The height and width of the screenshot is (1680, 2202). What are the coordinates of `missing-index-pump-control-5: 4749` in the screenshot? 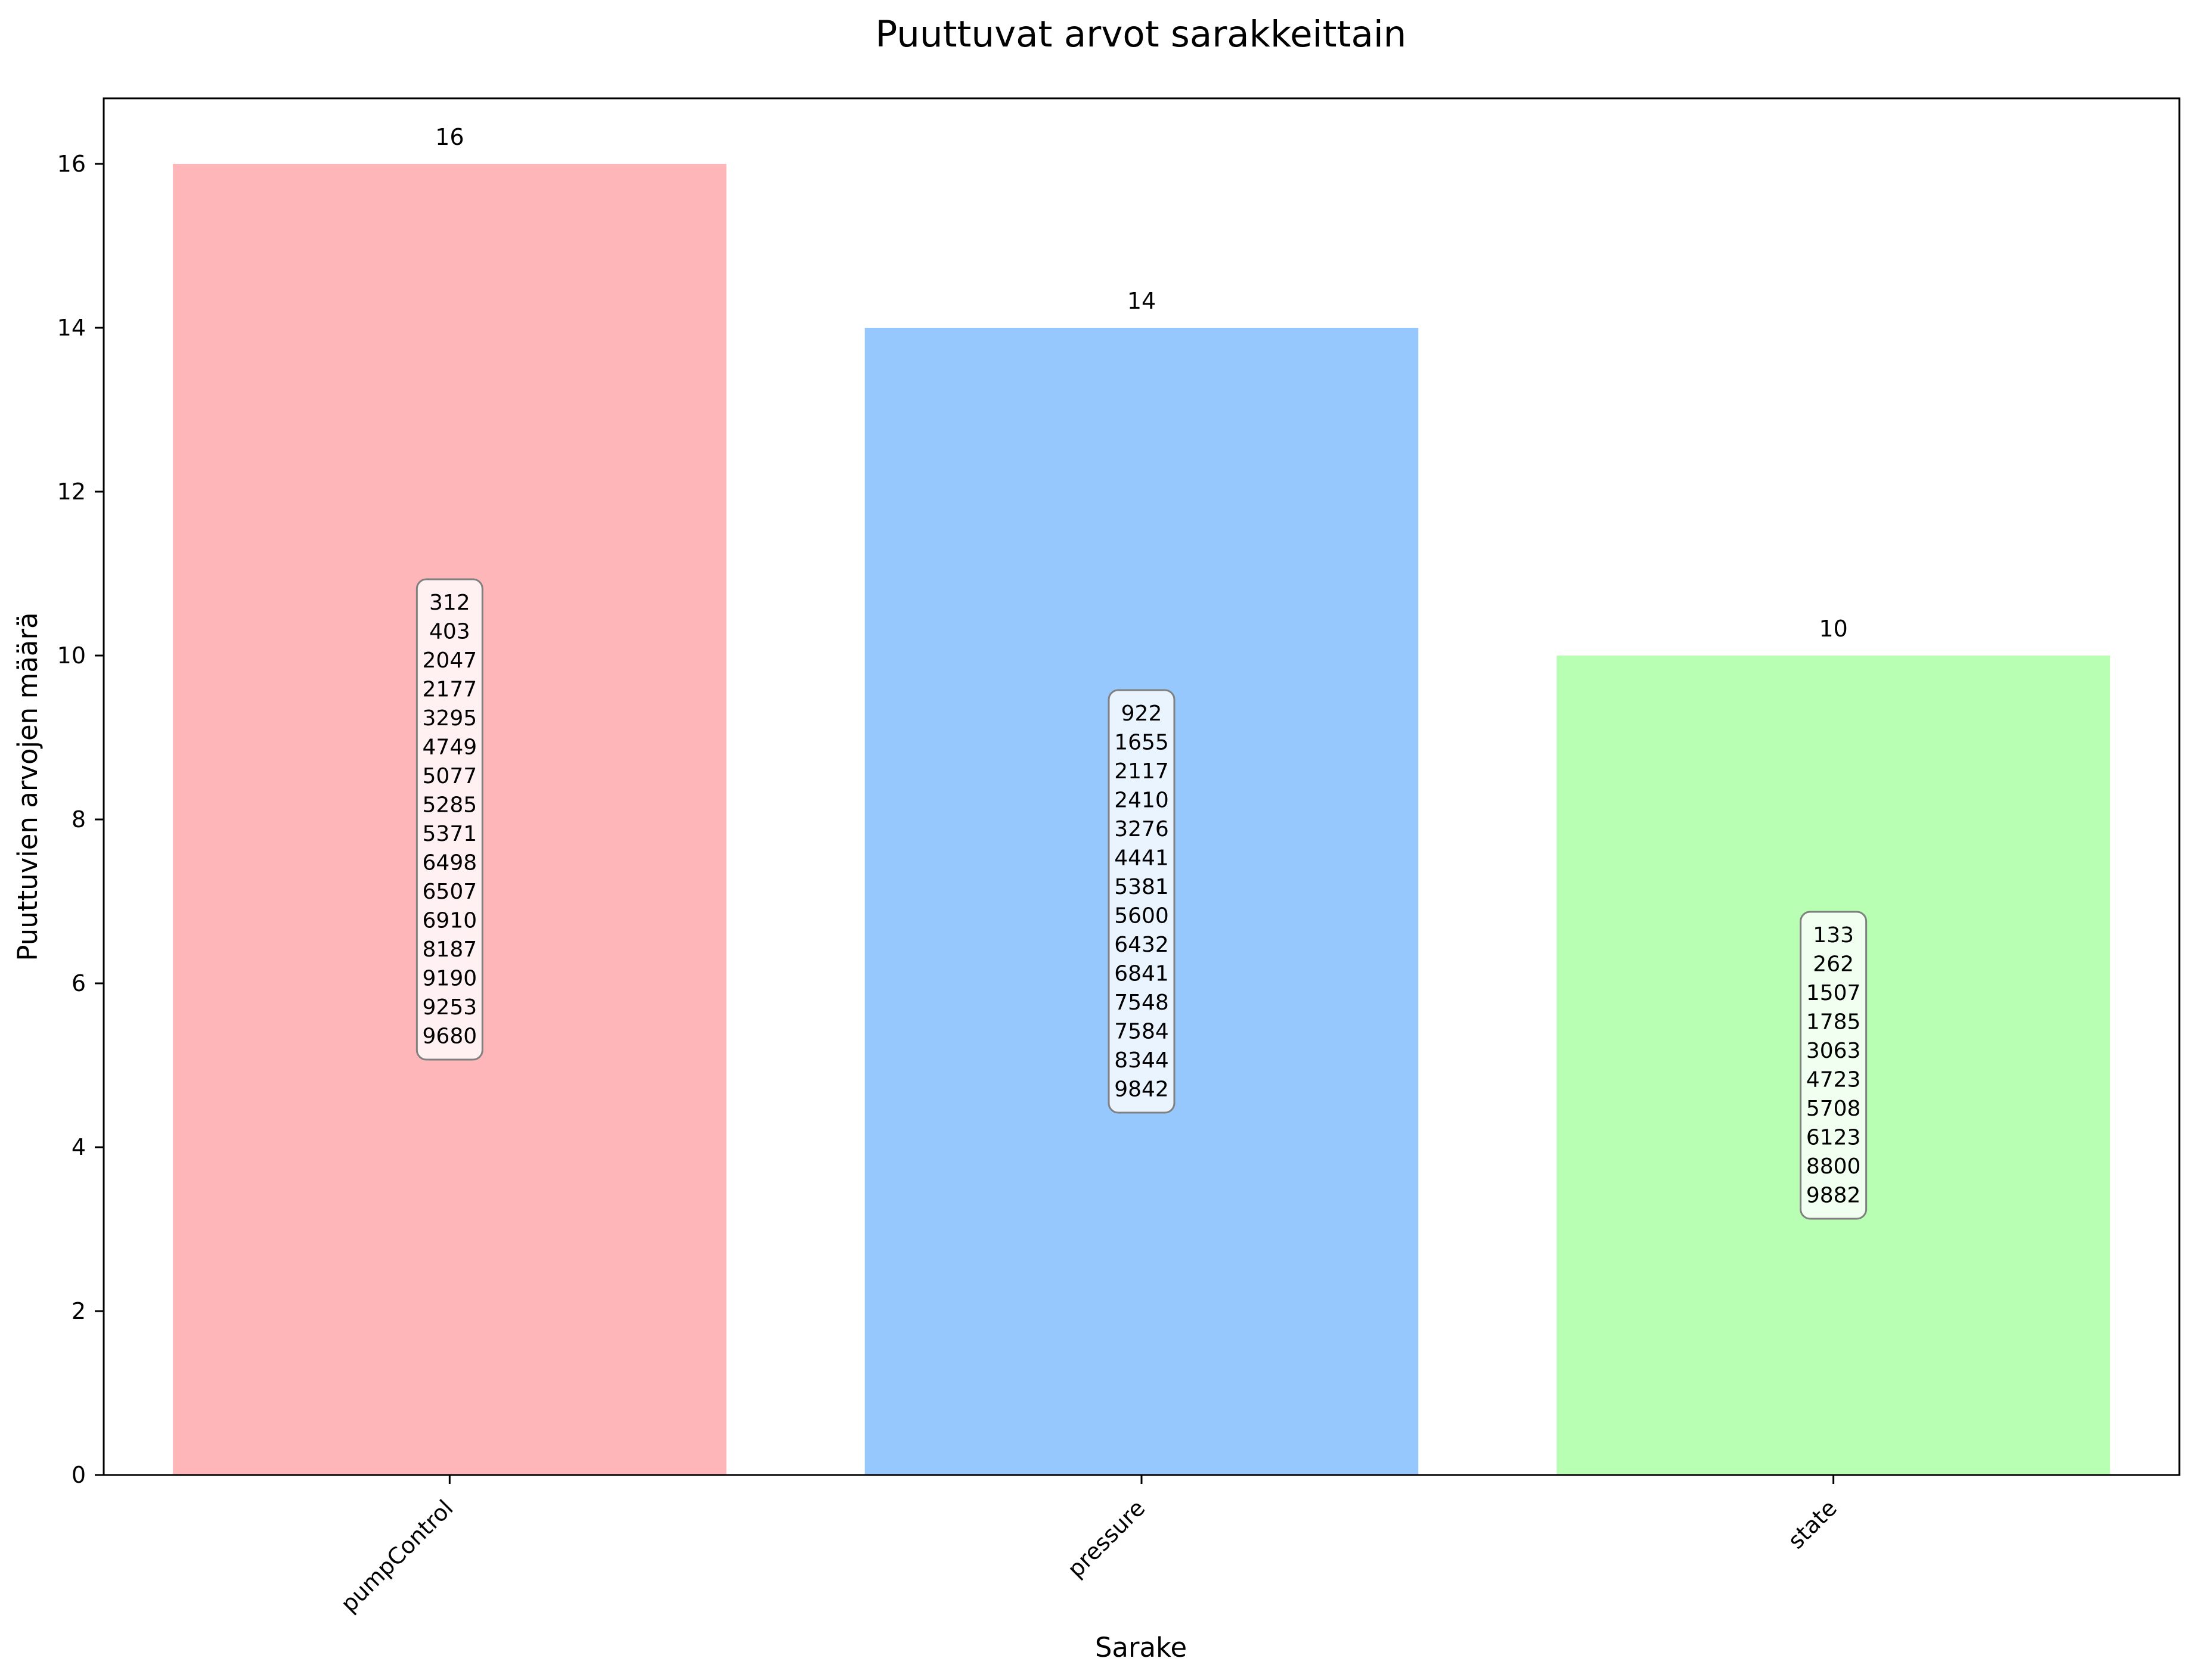 It's located at (450, 747).